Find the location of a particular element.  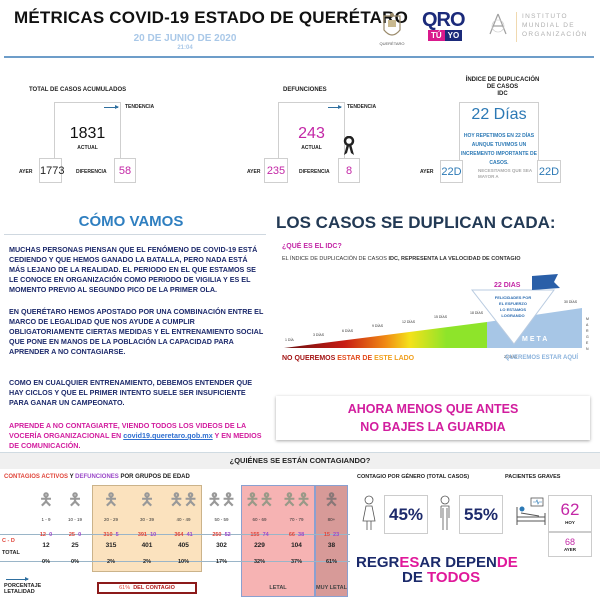

row-label-pct: PORCENTAJE LETALIDAD is located at coordinates (23, 589).